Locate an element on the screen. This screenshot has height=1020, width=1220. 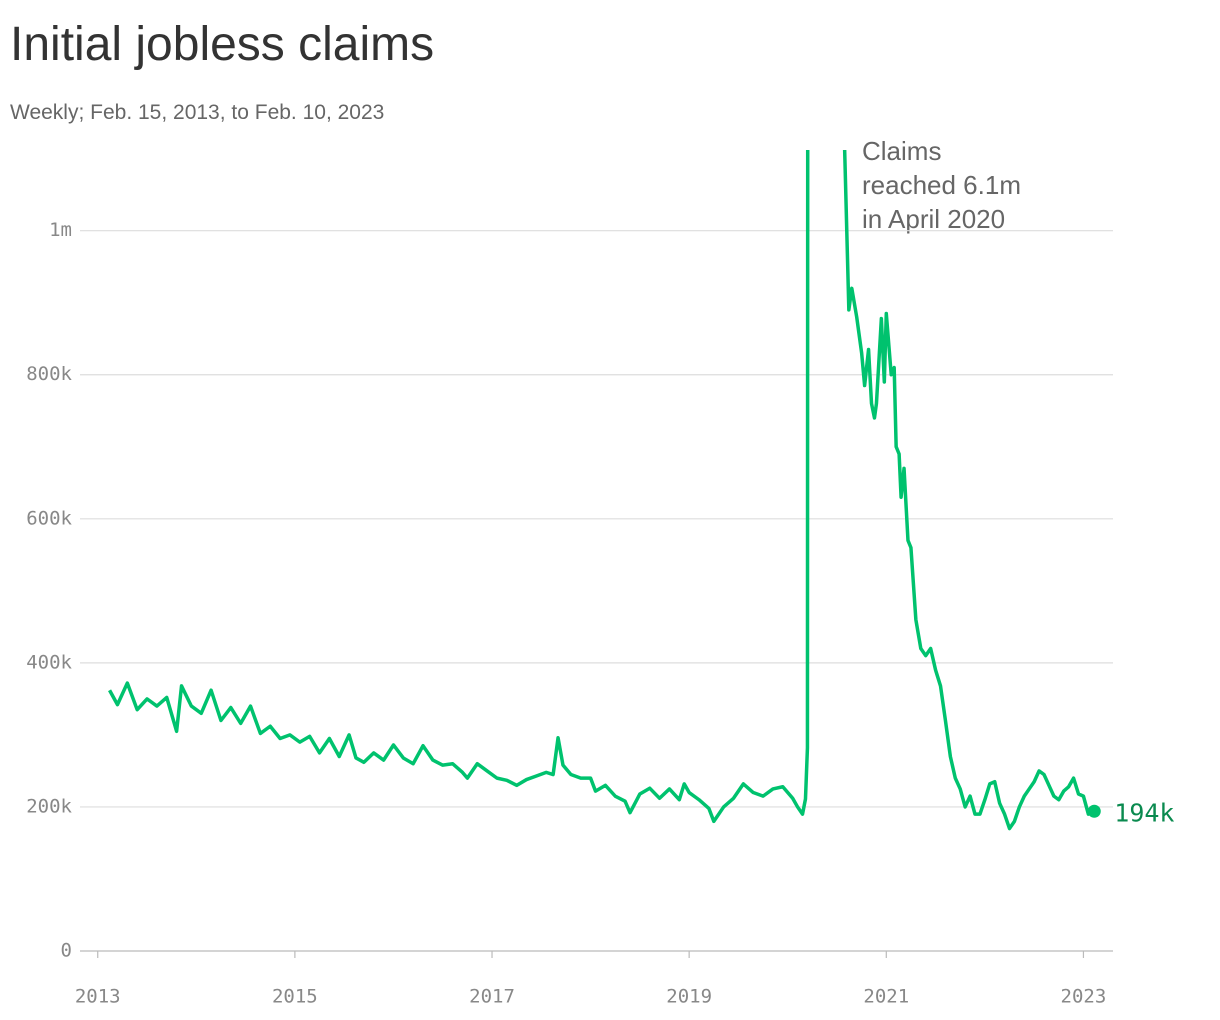
y-tick-label: 800k is located at coordinates (49, 374).